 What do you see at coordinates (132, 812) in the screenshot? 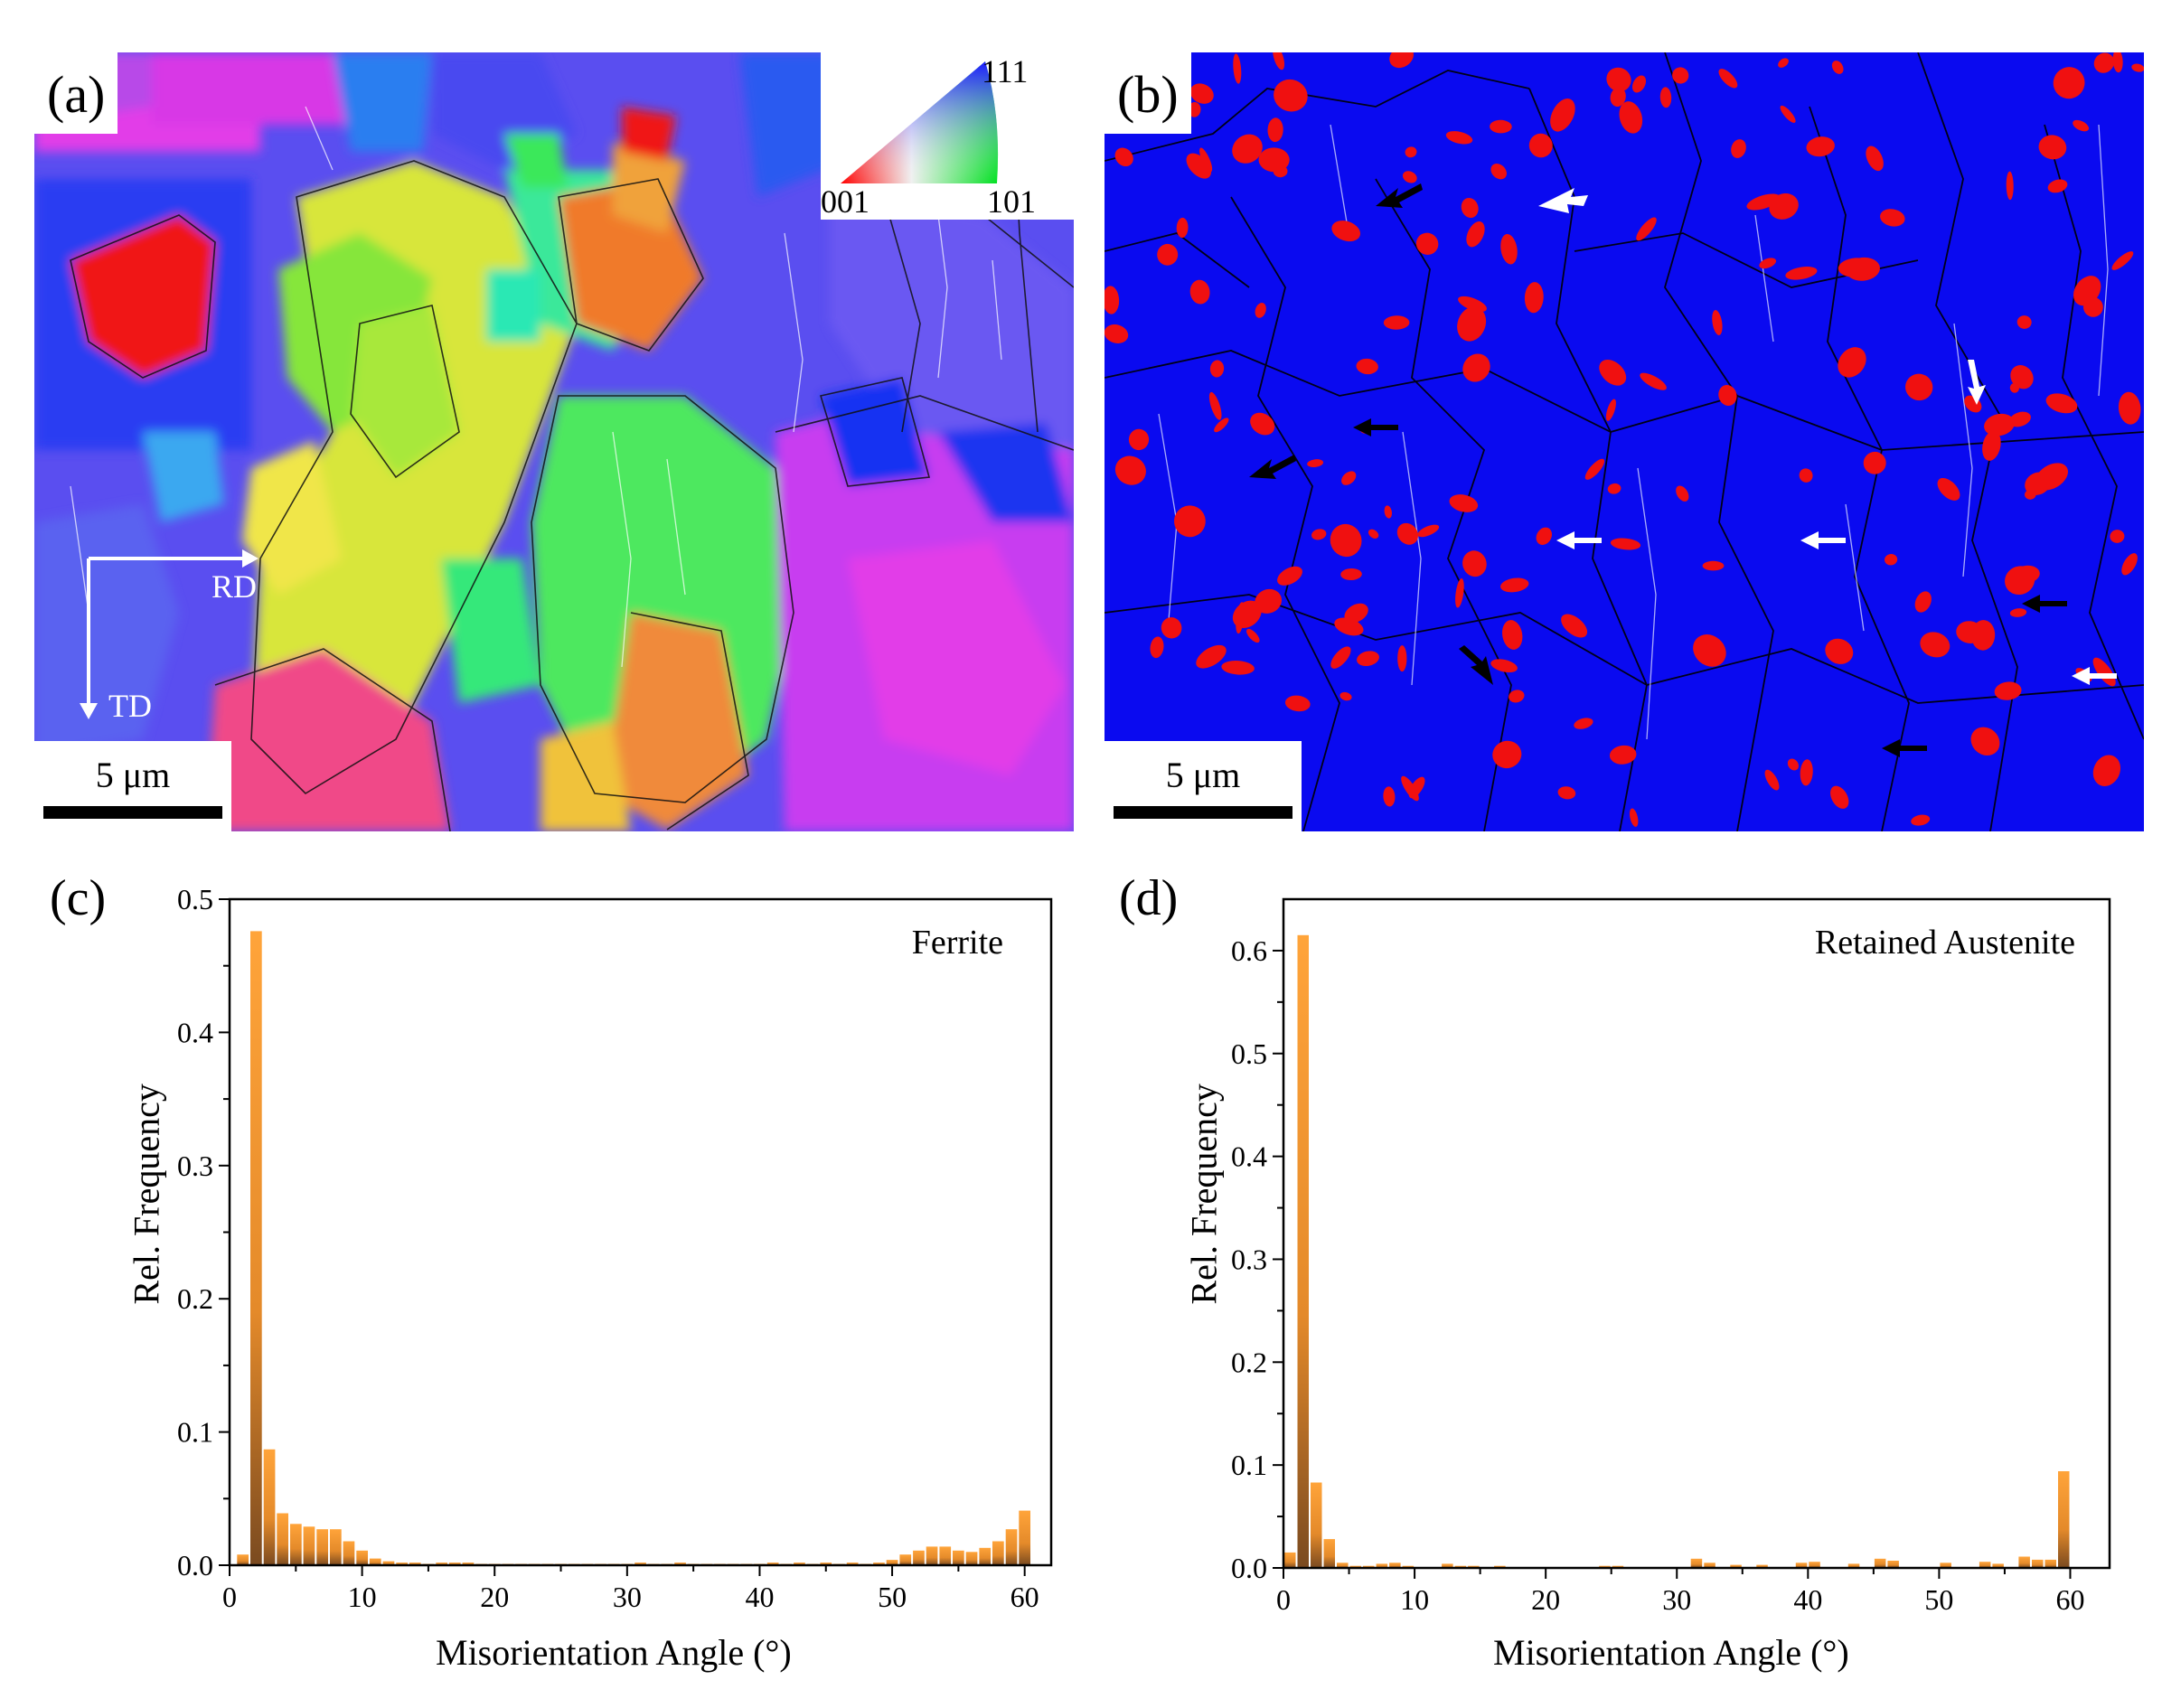
I see `scale-bar` at bounding box center [132, 812].